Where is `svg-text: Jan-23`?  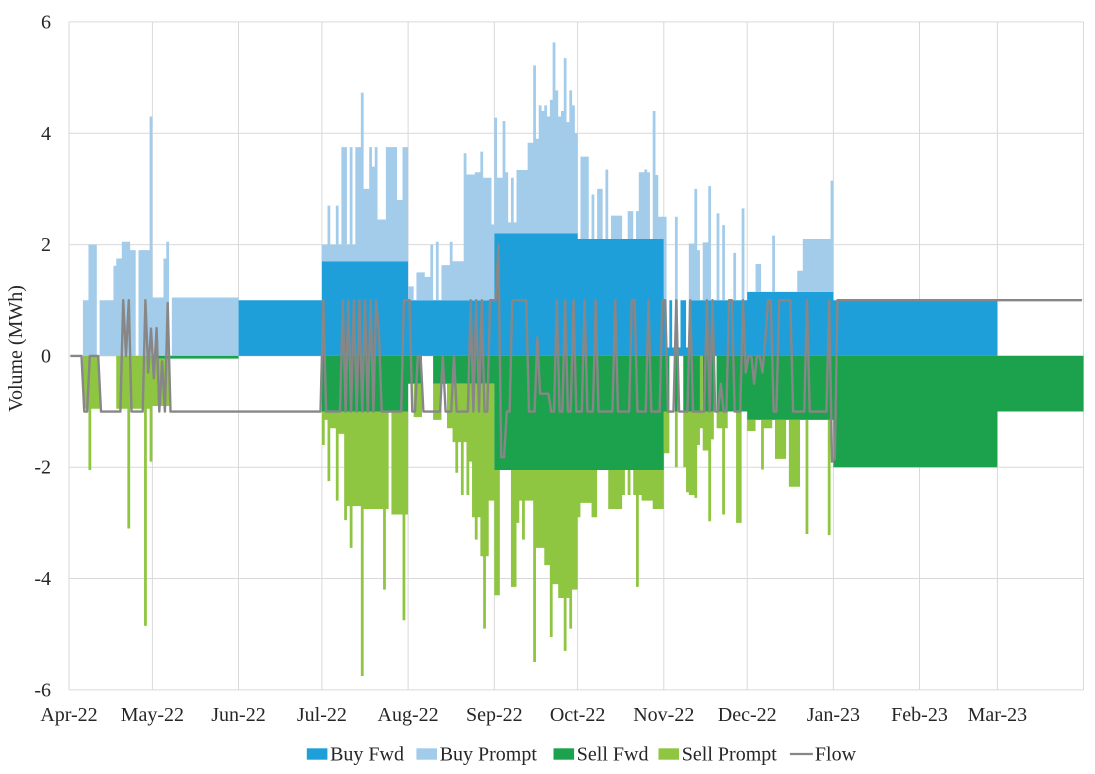
svg-text: Jan-23 is located at coordinates (833, 715).